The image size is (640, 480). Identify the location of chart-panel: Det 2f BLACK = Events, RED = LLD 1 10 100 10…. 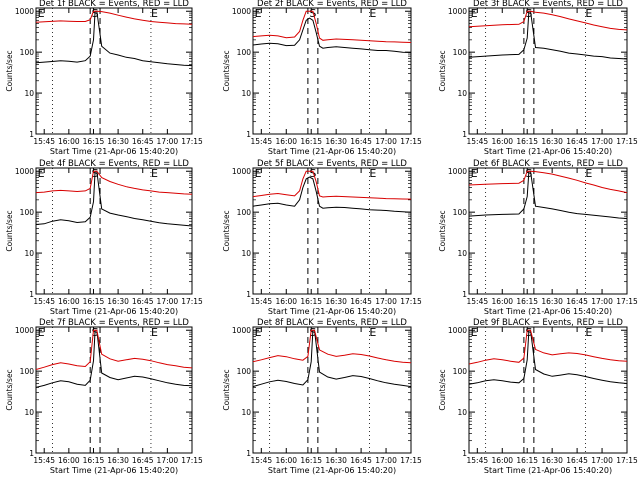
(322, 78).